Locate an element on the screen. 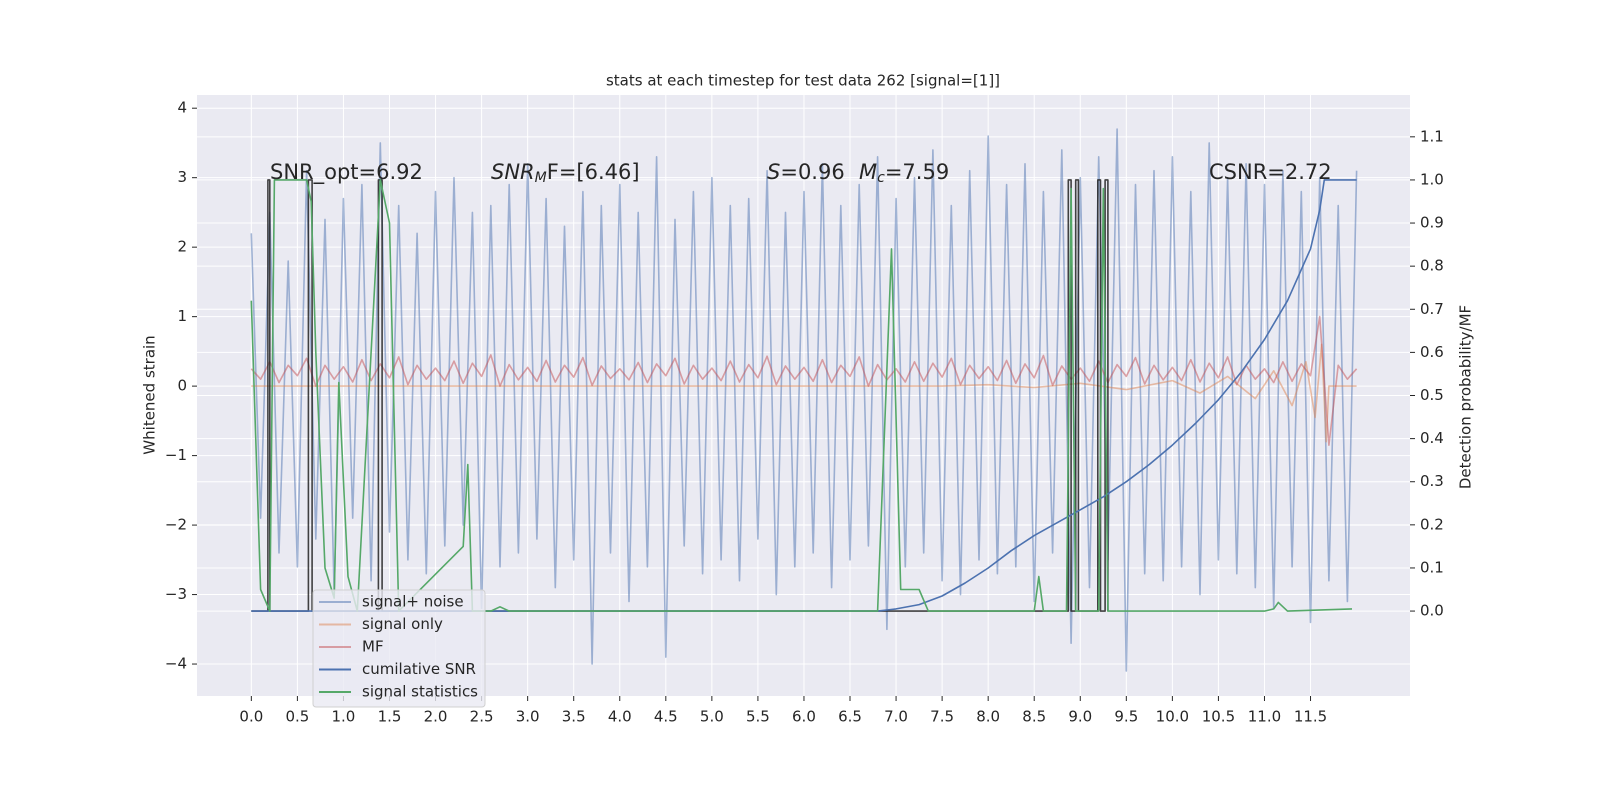 The height and width of the screenshot is (800, 1600). y-tick-label: −2 is located at coordinates (176, 525).